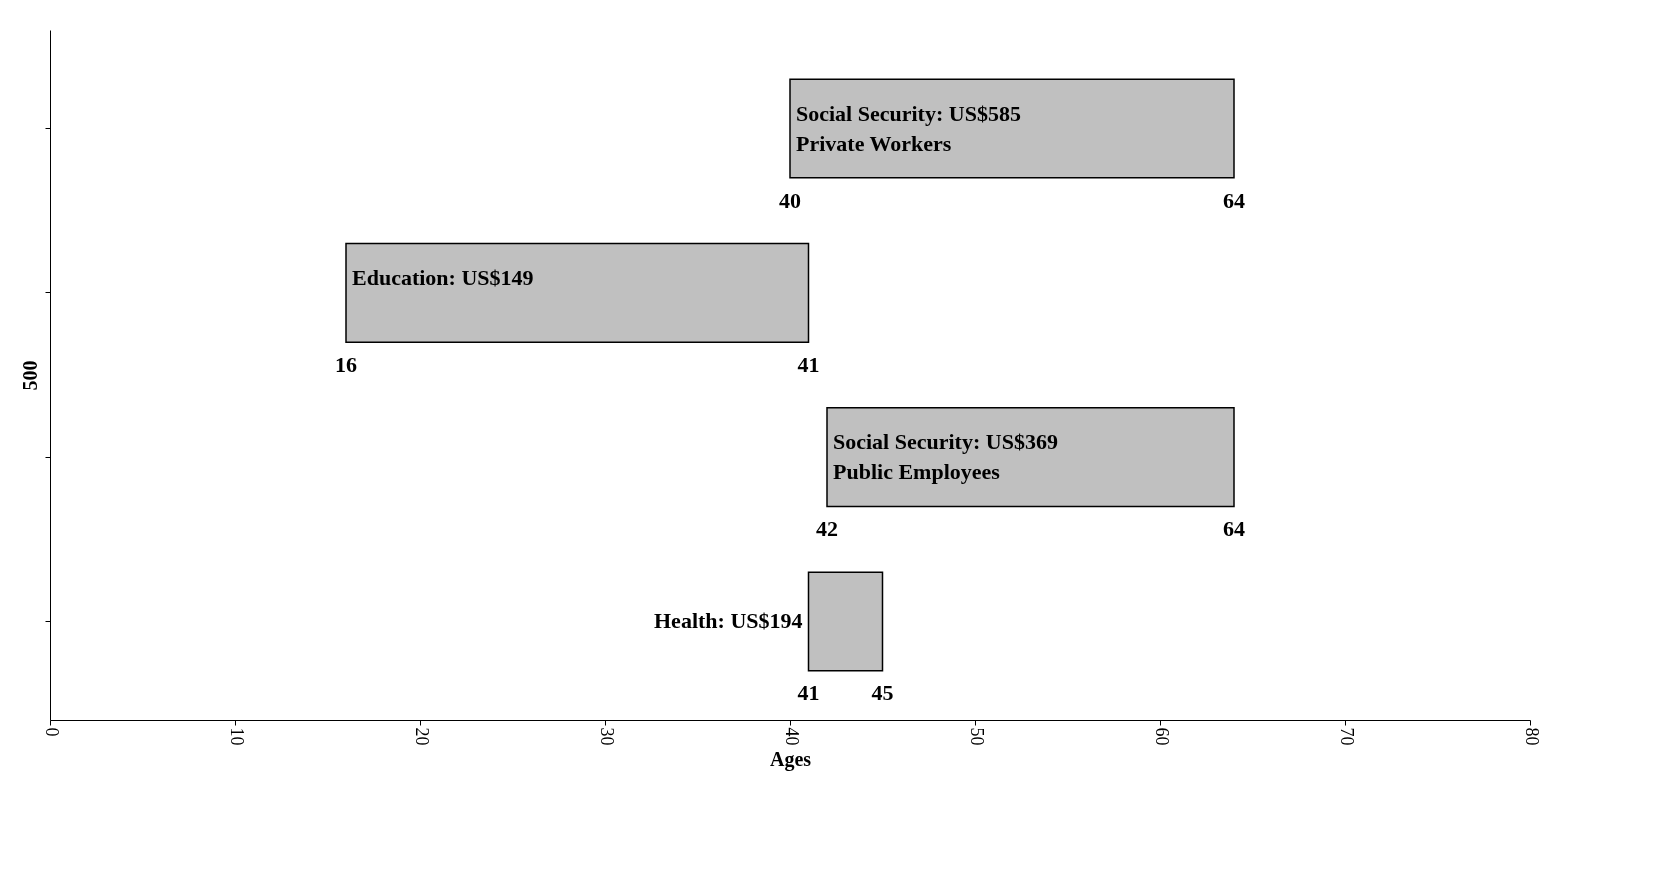 This screenshot has height=895, width=1669. Describe the element at coordinates (976, 736) in the screenshot. I see `x-tick-label: 50` at that location.